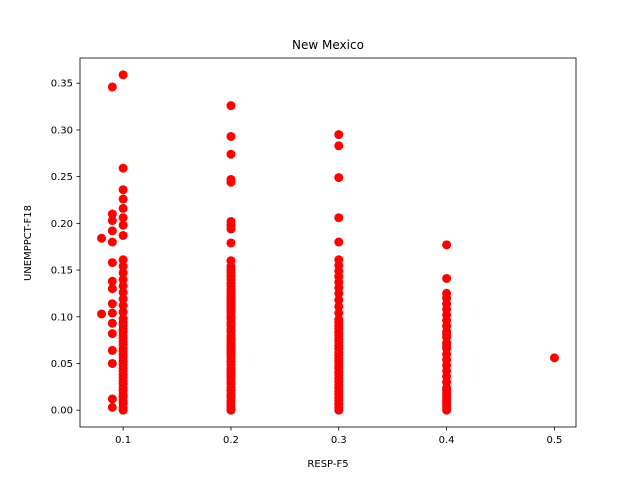 The width and height of the screenshot is (640, 480). I want to click on y-axis-ticks: 0.00 0.05 0.10 0.15 0.20 0.25 0.30 0.35, so click(65, 248).